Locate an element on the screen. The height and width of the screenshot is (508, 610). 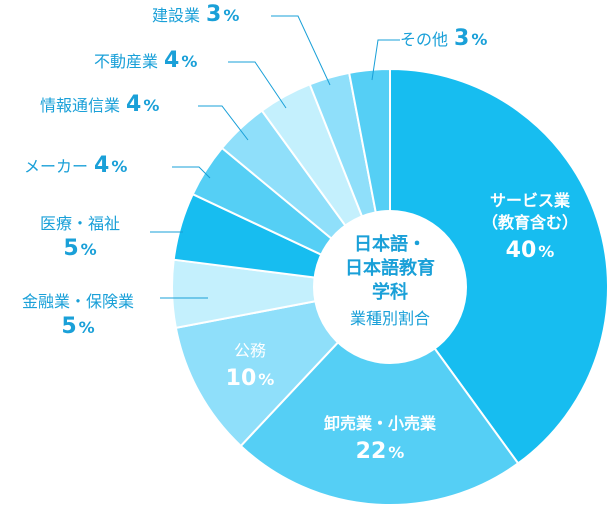
label-public-value: 10% is located at coordinates (250, 378).